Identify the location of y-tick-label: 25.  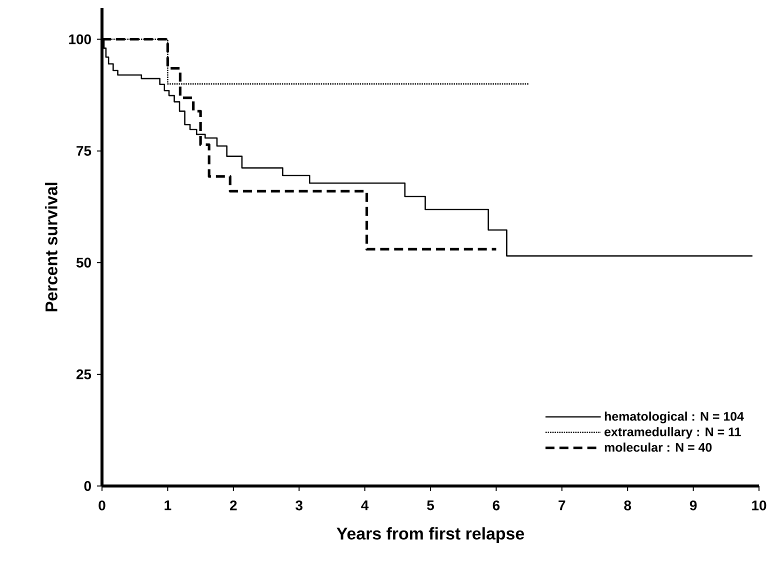
(84, 374).